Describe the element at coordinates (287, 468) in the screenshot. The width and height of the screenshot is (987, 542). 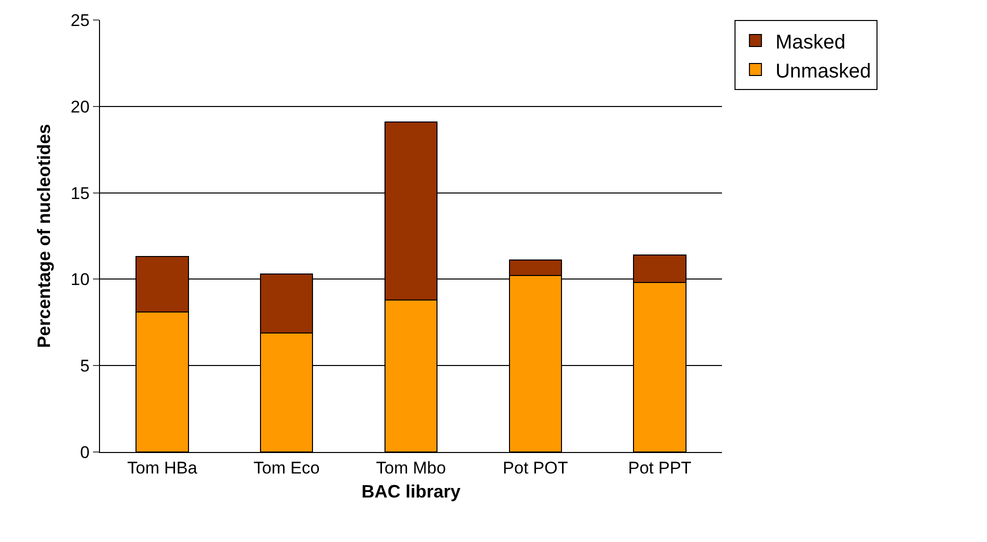
I see `x-tick-label: Tom Eco` at that location.